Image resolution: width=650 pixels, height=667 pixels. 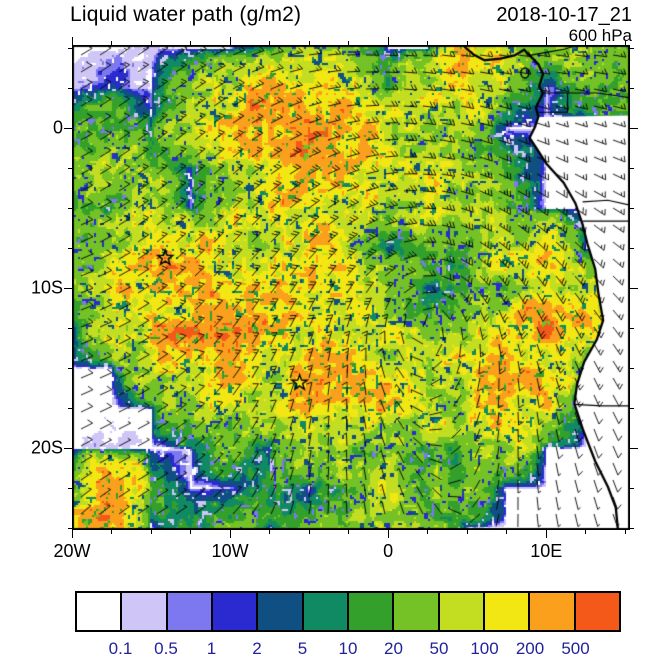 I want to click on x-axis-label: 20W, so click(x=72, y=551).